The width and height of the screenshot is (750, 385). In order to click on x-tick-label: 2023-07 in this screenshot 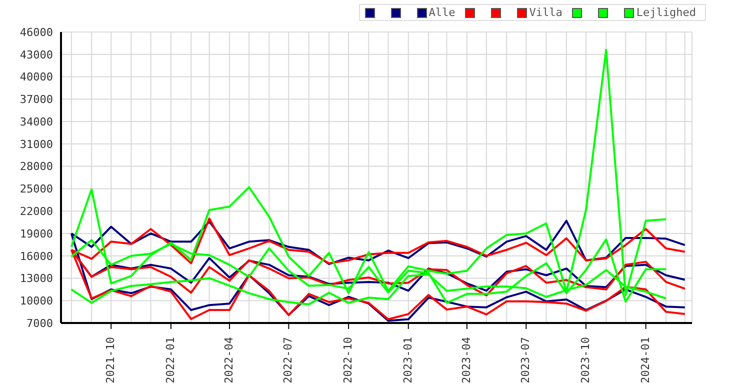, I will do `click(525, 360)`.